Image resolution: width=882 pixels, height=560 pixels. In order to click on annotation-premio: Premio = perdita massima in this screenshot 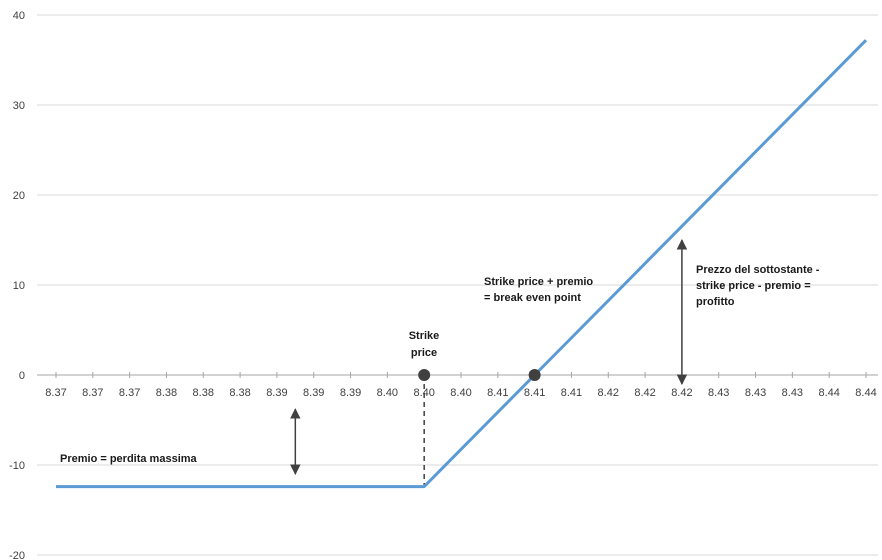, I will do `click(129, 459)`.